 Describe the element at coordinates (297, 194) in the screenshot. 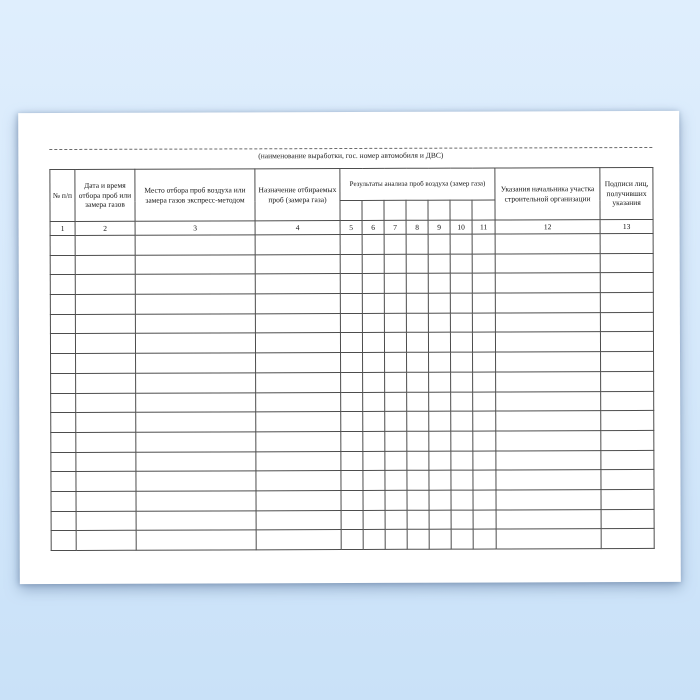

I see `column-header-4: Назначение отбираемых проб (замера газа)` at that location.